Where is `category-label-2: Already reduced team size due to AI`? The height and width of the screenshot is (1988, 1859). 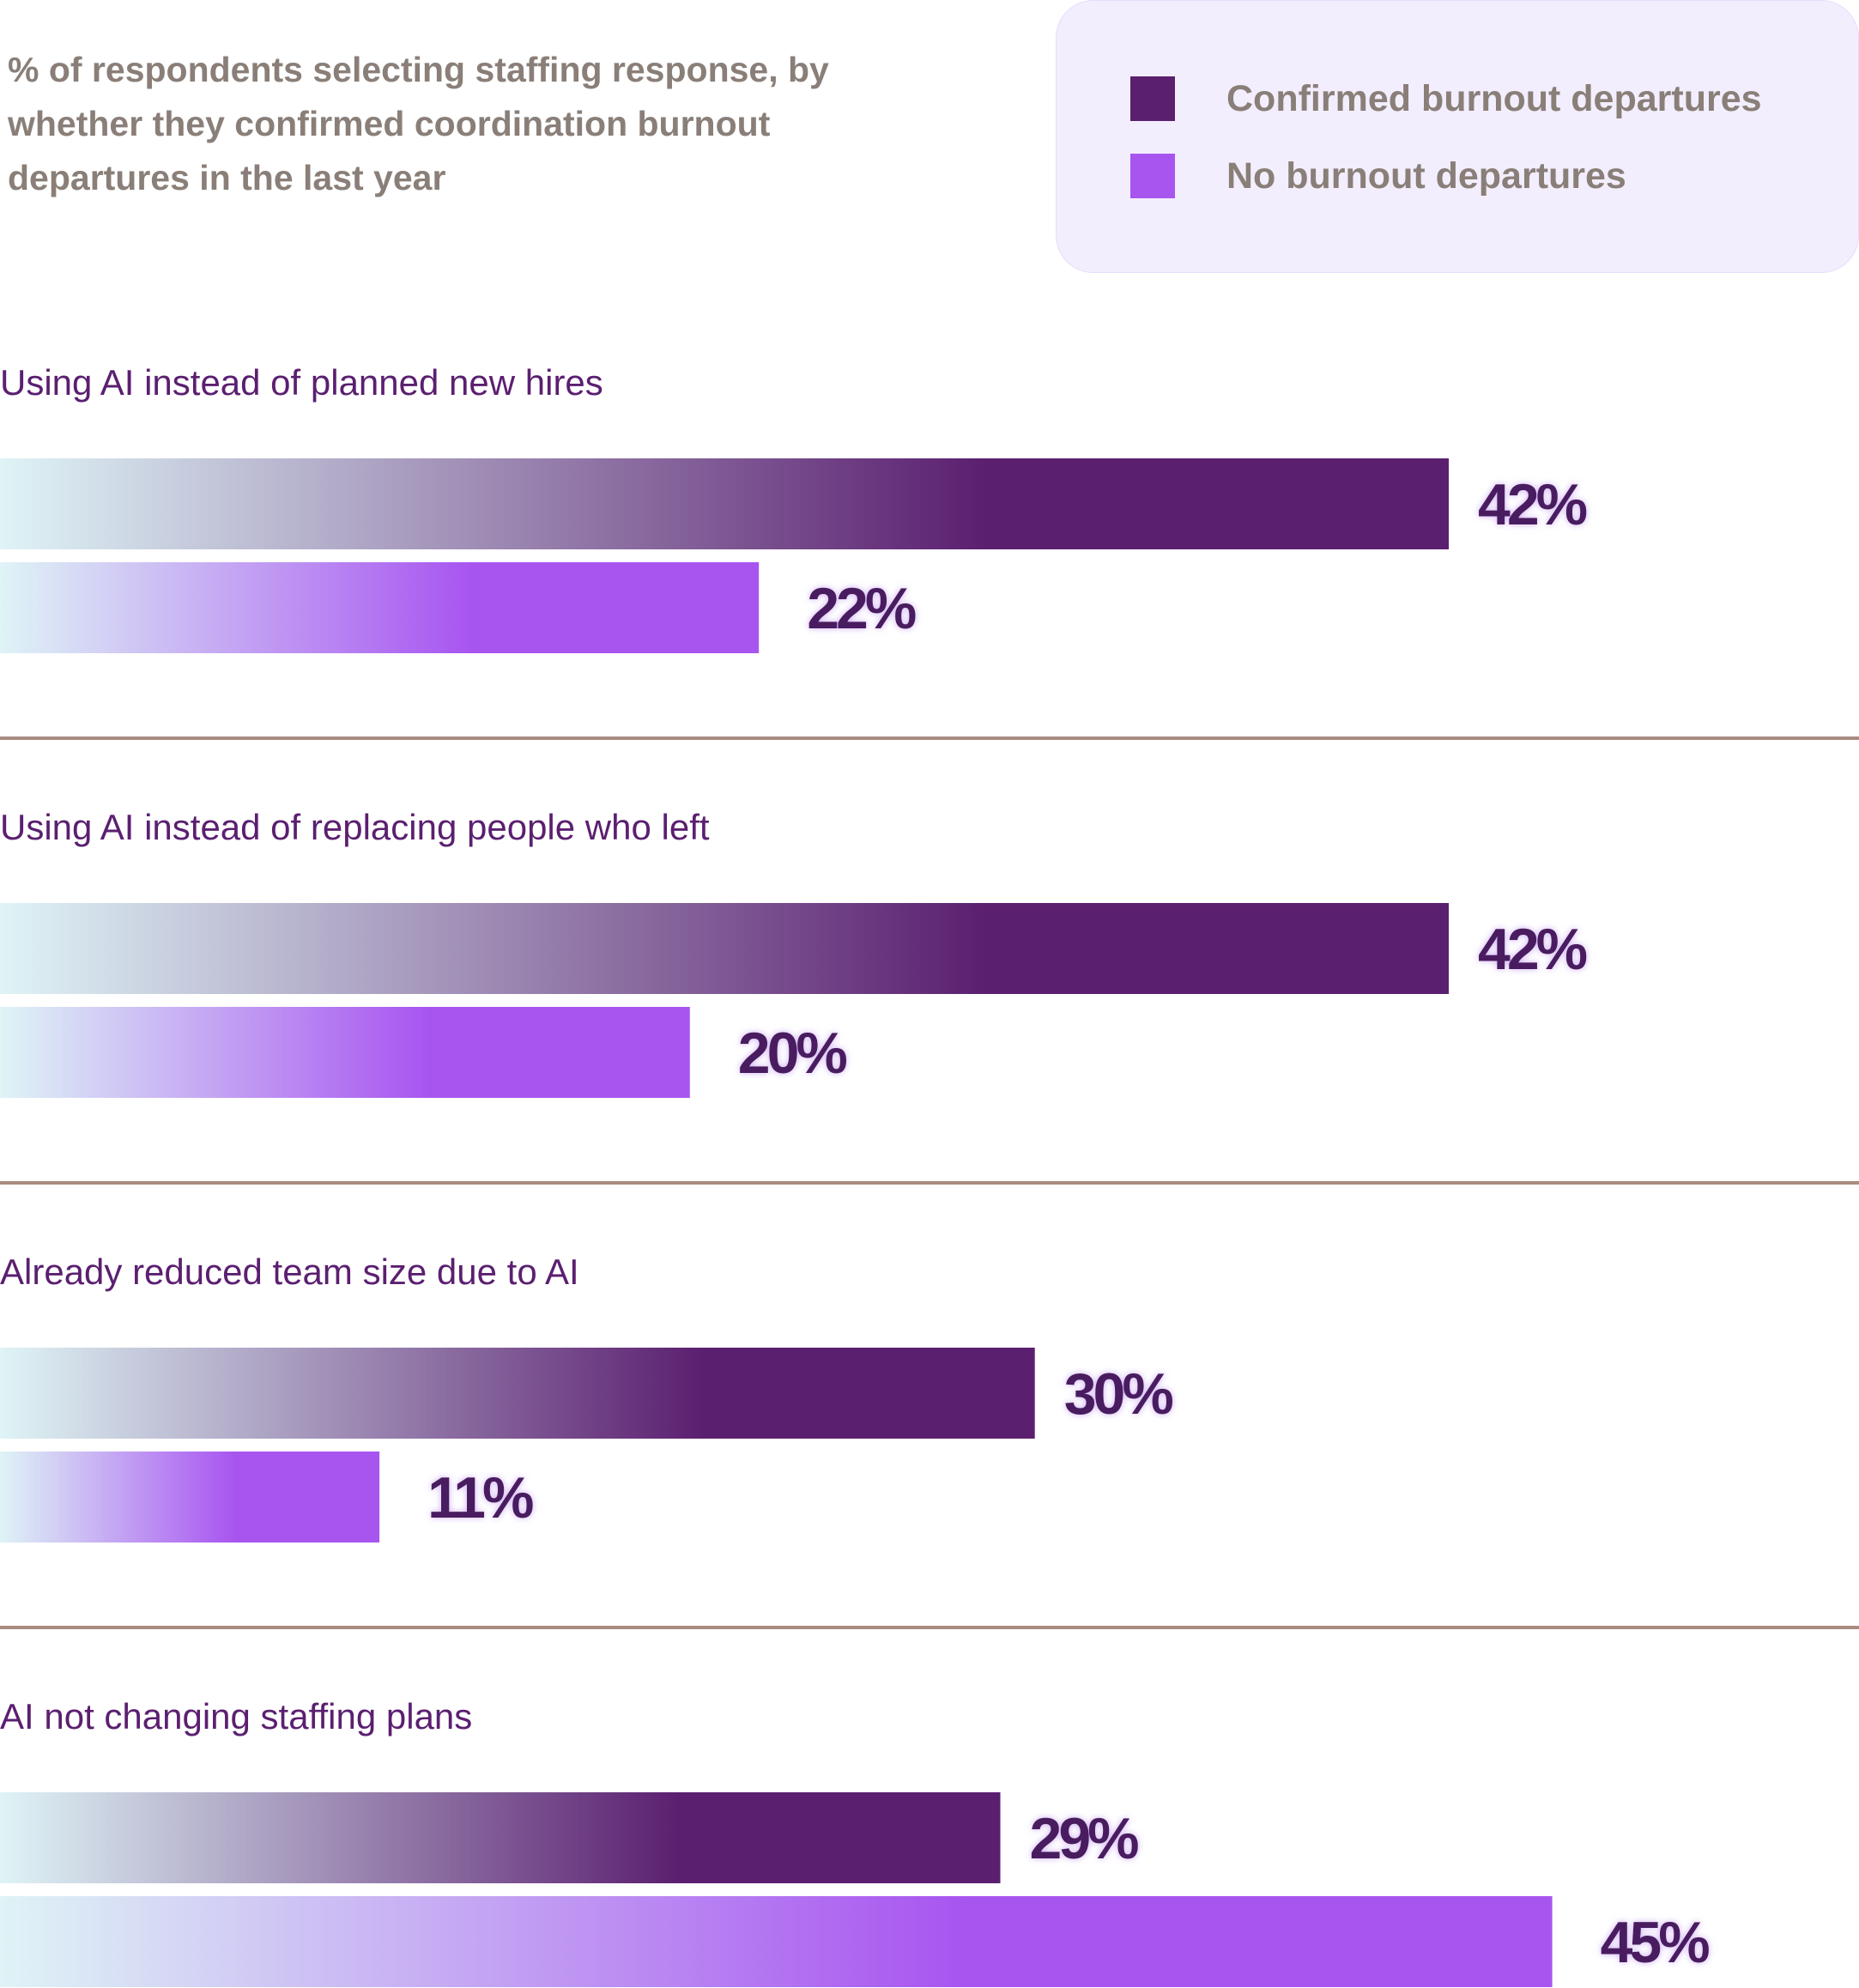
category-label-2: Already reduced team size due to AI is located at coordinates (289, 1272).